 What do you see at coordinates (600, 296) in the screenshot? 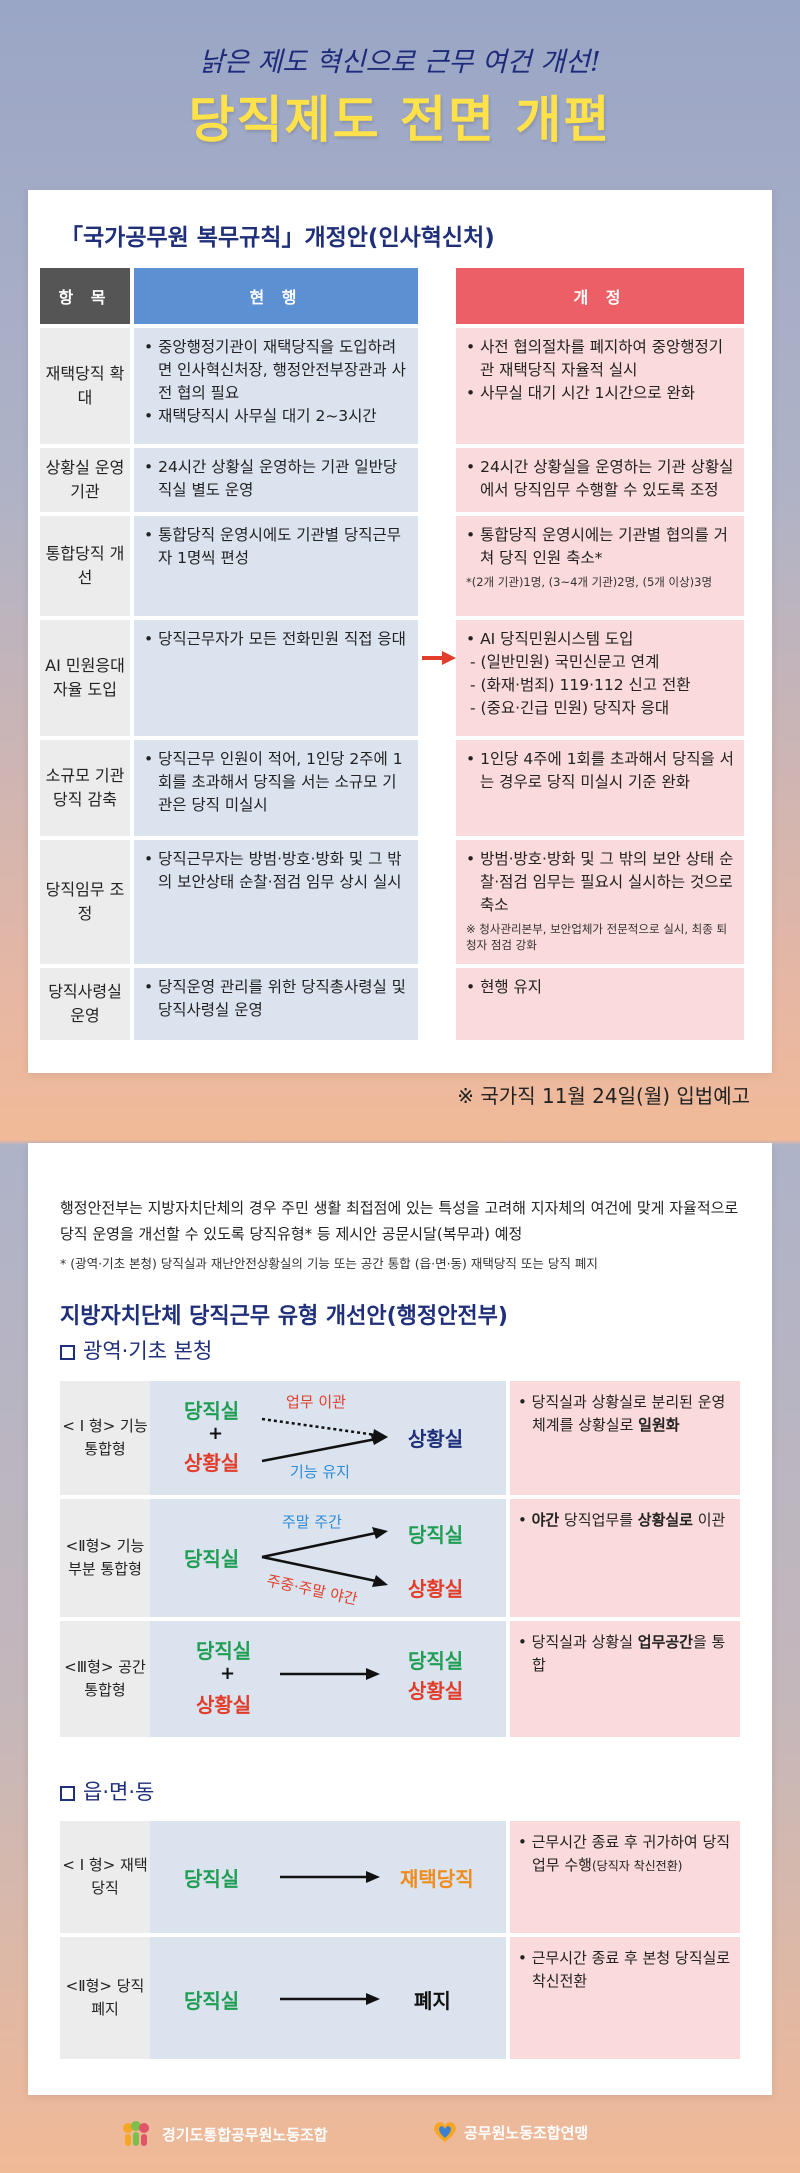
I see `header-revised: 개 정` at bounding box center [600, 296].